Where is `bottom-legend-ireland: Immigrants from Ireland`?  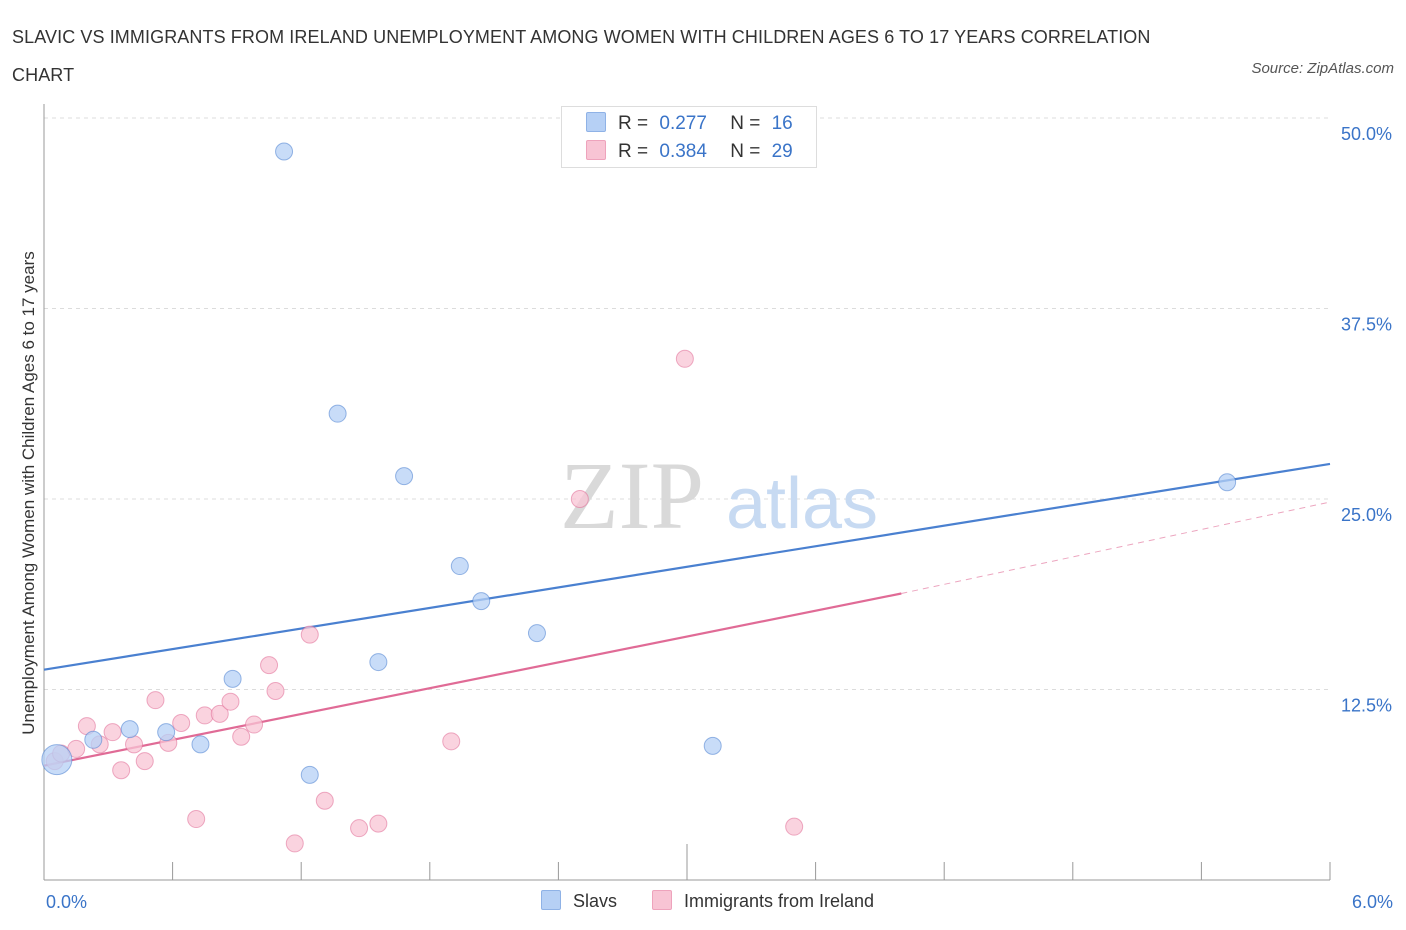 bottom-legend-ireland: Immigrants from Ireland is located at coordinates (763, 901).